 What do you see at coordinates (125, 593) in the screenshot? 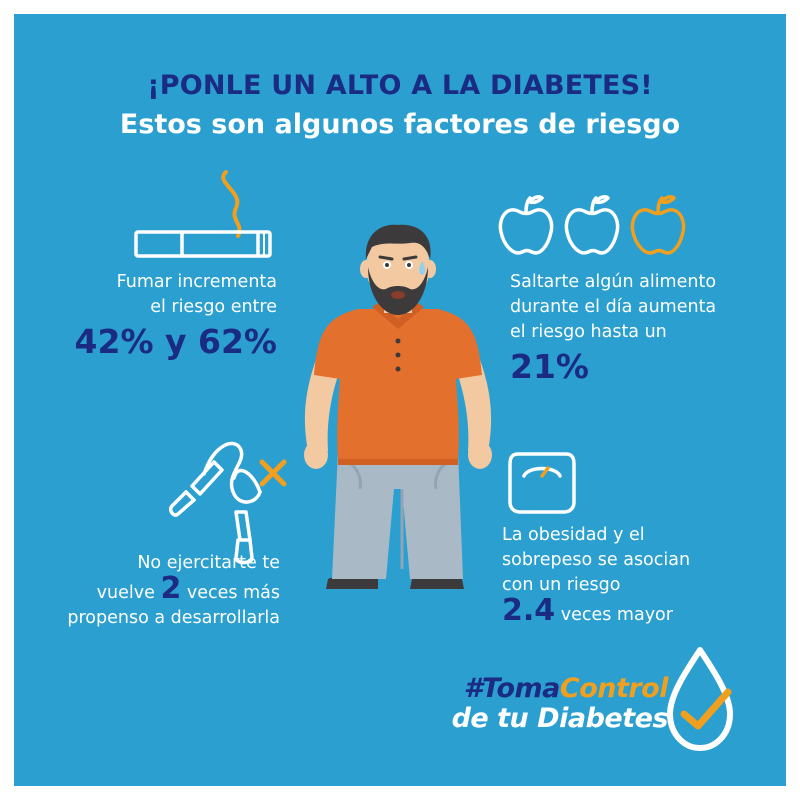
I see `no-exercise-pre: vuelve` at bounding box center [125, 593].